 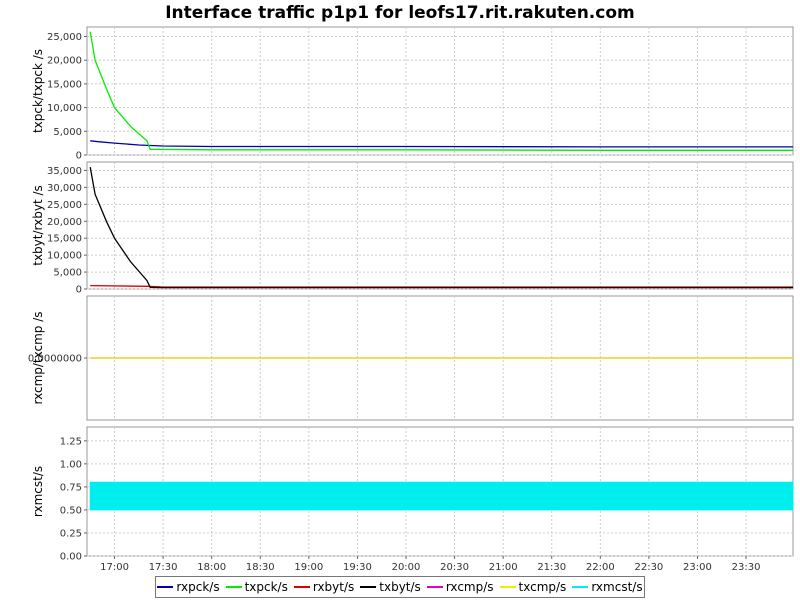 I want to click on legend-label: txpck/s, so click(x=266, y=587).